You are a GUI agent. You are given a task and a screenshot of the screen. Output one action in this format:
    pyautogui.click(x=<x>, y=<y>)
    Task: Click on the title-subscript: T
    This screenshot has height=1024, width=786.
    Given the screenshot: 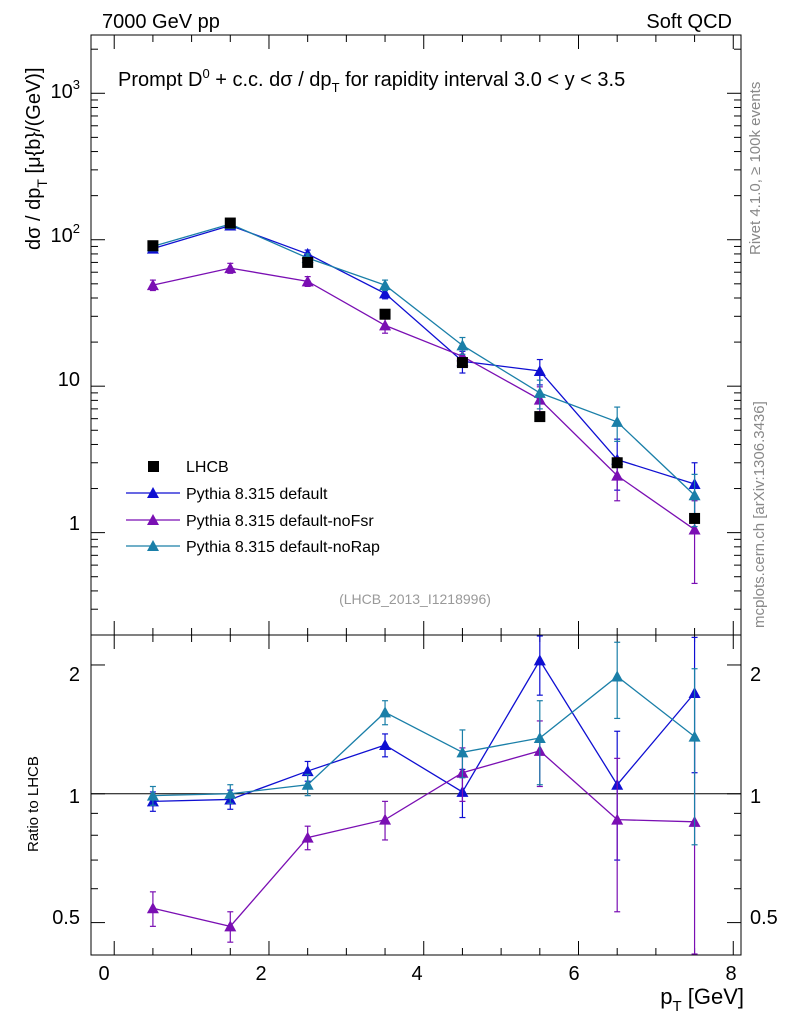 What is the action you would take?
    pyautogui.click(x=336, y=87)
    